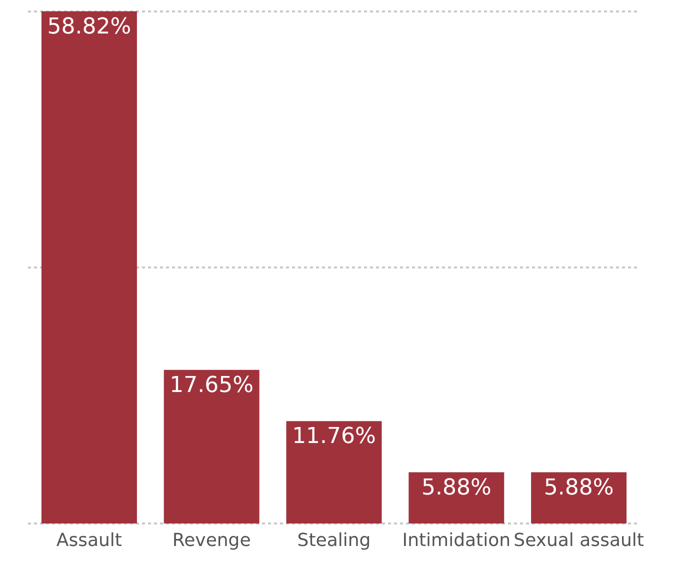 Image resolution: width=689 pixels, height=572 pixels. What do you see at coordinates (334, 540) in the screenshot?
I see `x-tick-label: Stealing` at bounding box center [334, 540].